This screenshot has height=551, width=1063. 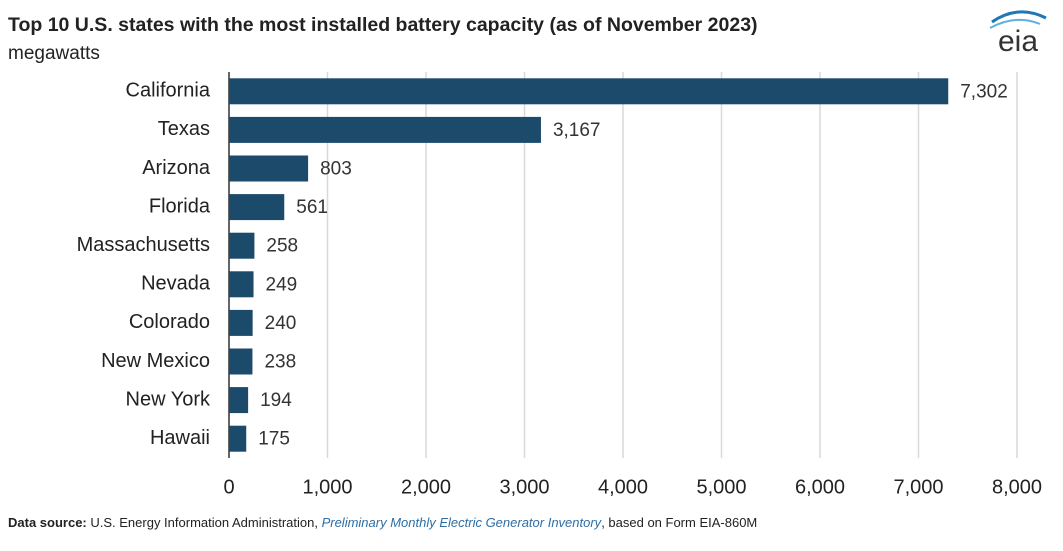 What do you see at coordinates (168, 91) in the screenshot?
I see `y-tick-label: California` at bounding box center [168, 91].